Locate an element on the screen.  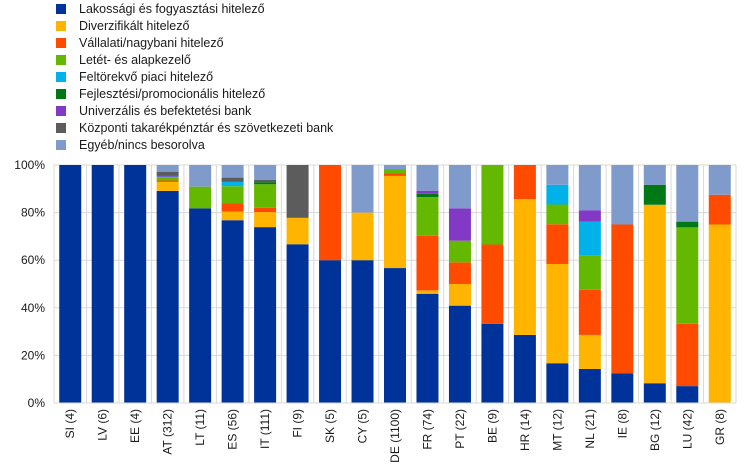
legend-label: Diverzifikált hitelező is located at coordinates (134, 26).